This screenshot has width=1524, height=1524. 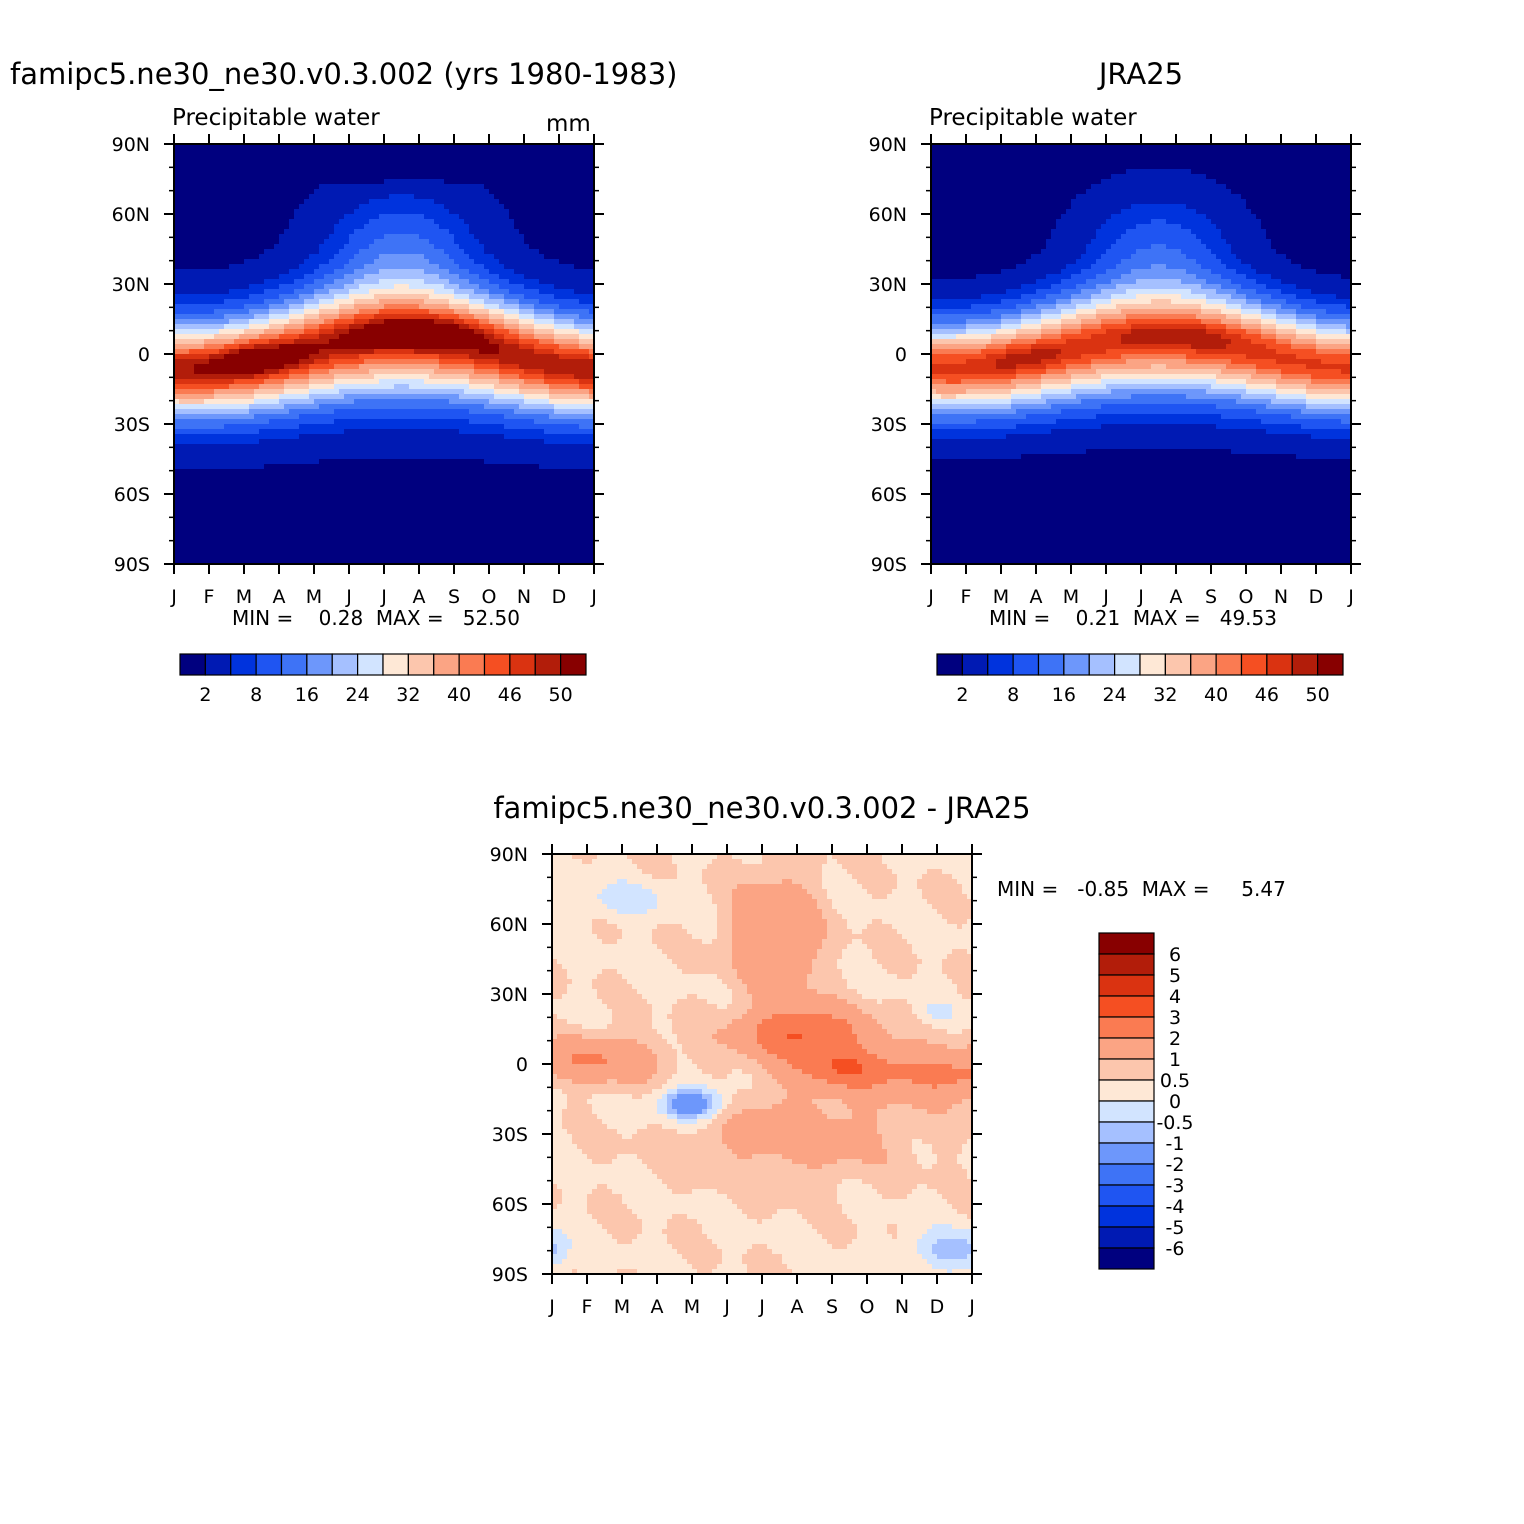 I want to click on colorbar-label: 16, so click(x=307, y=695).